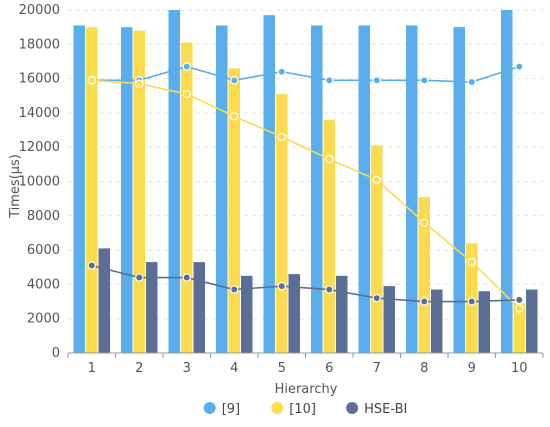  I want to click on x-tick-label: 3, so click(187, 368).